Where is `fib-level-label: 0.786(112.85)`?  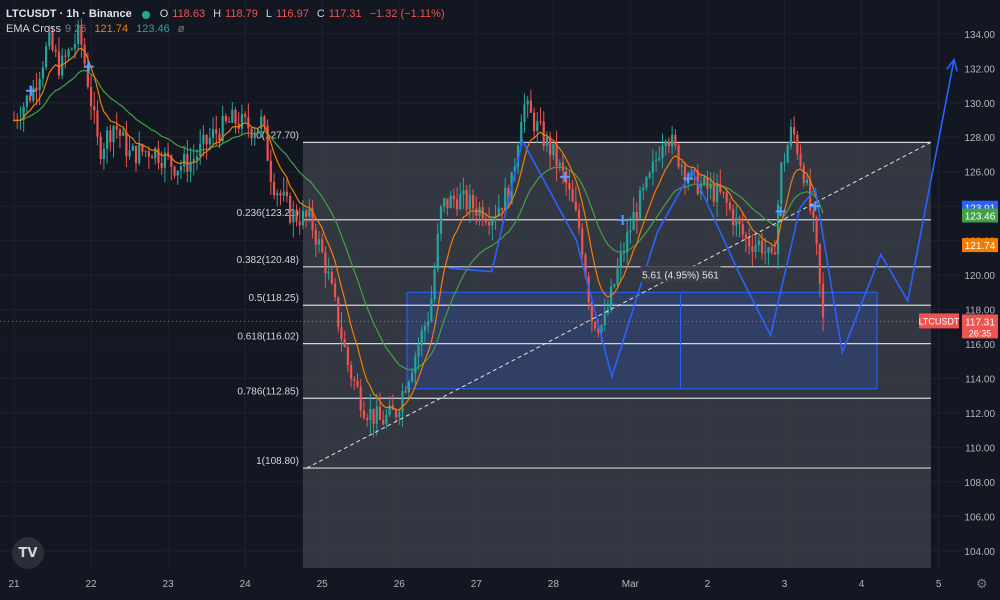
fib-level-label: 0.786(112.85) is located at coordinates (268, 391).